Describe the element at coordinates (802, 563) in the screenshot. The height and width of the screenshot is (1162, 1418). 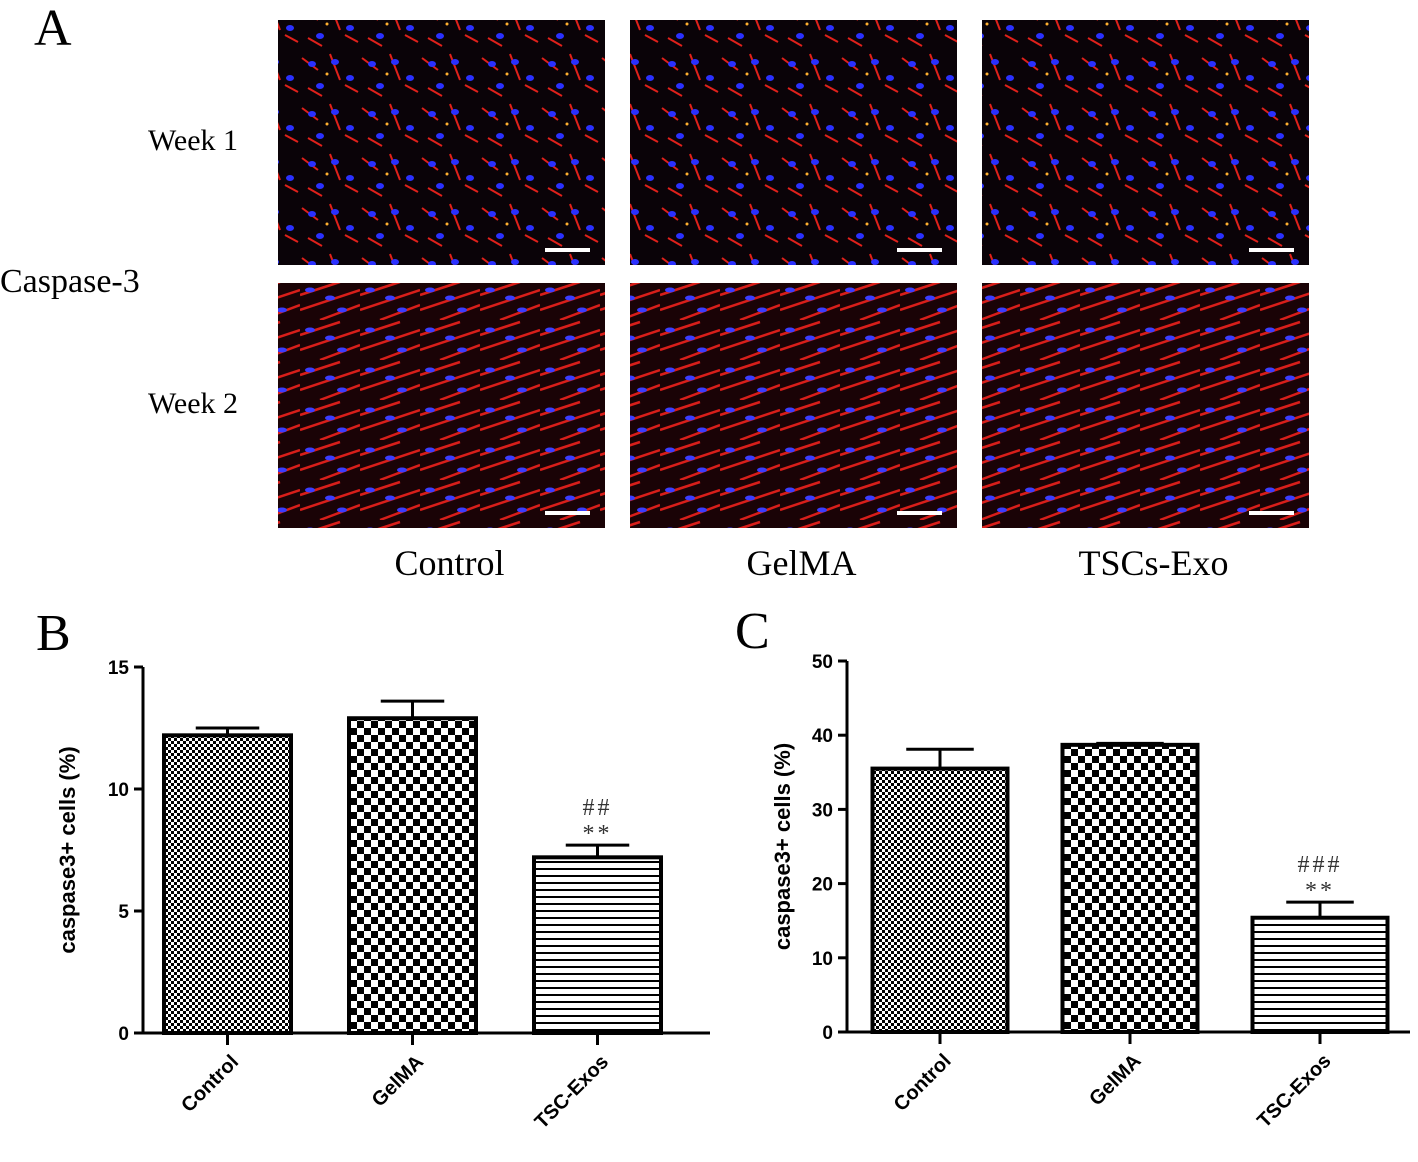
I see `column-label: GelMA` at that location.